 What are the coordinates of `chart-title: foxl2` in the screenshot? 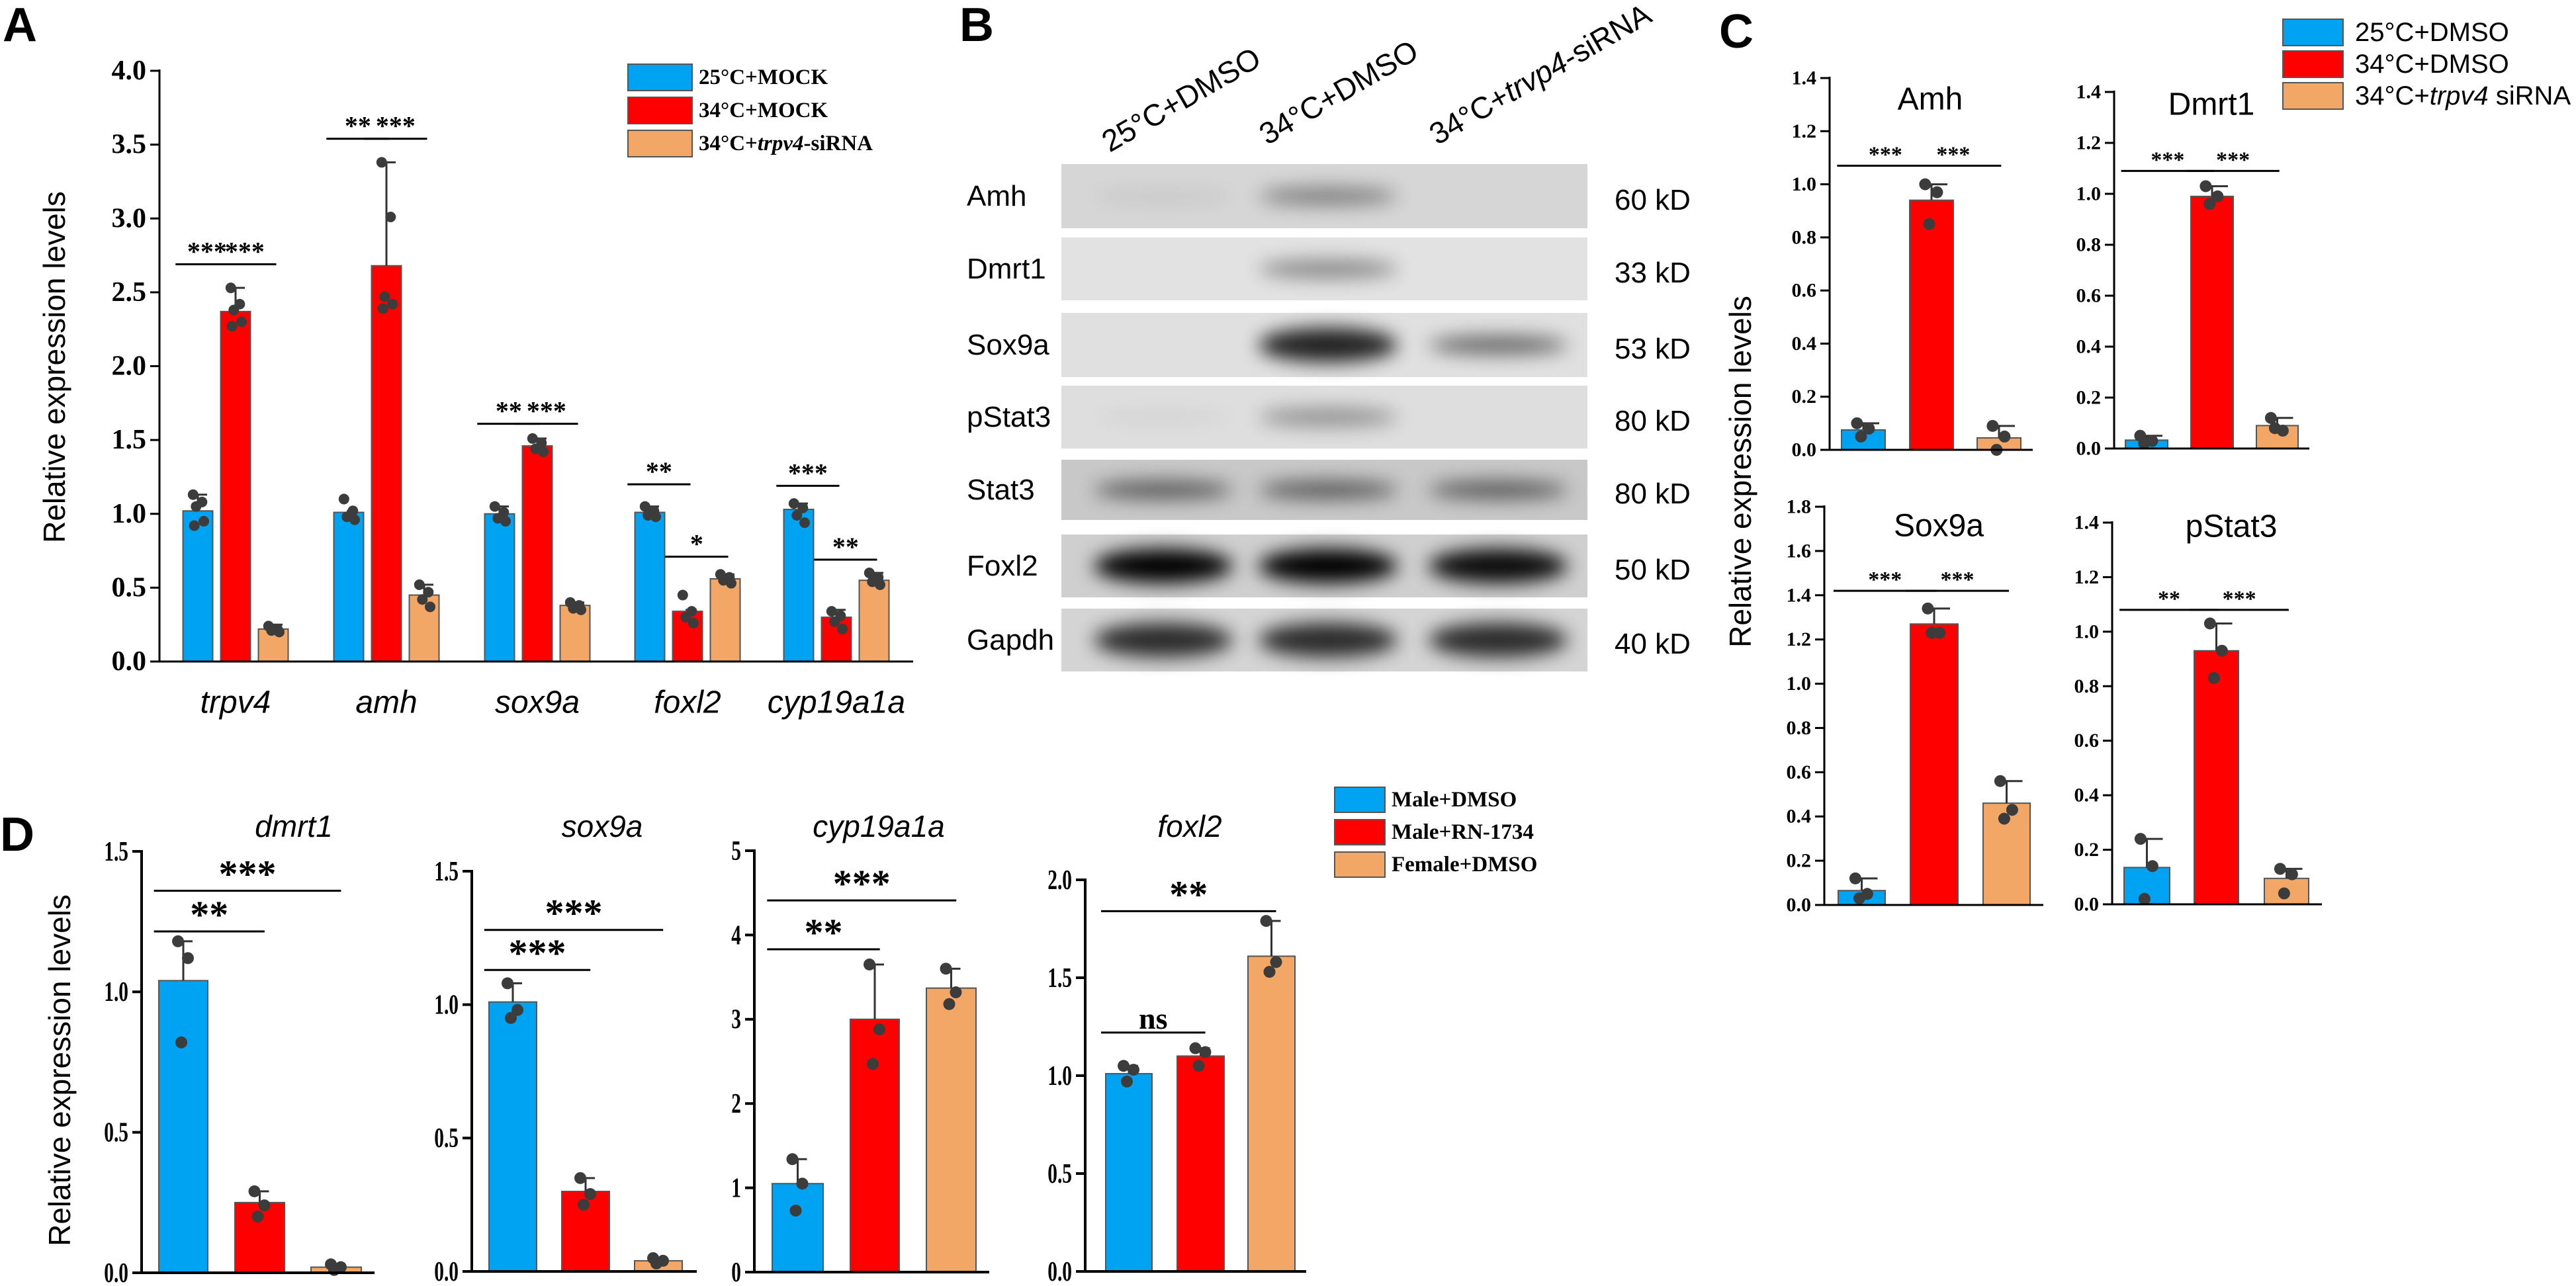 It's located at (1189, 826).